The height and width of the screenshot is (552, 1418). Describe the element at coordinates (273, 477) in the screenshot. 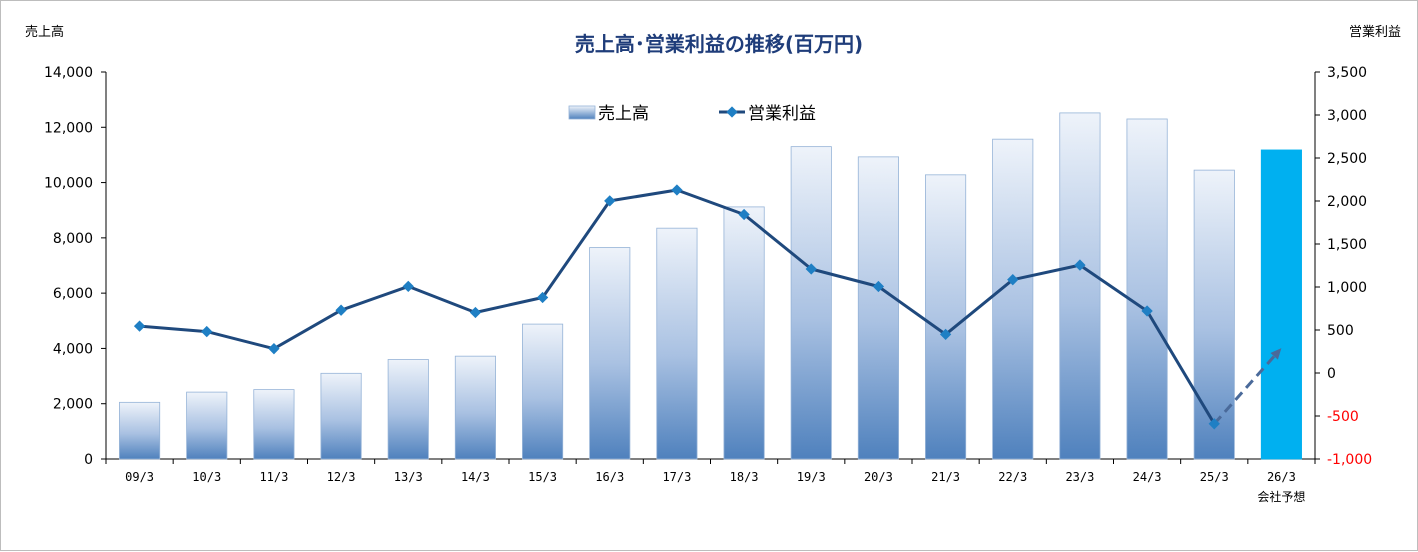

I see `x-tick-label: 11/3` at that location.